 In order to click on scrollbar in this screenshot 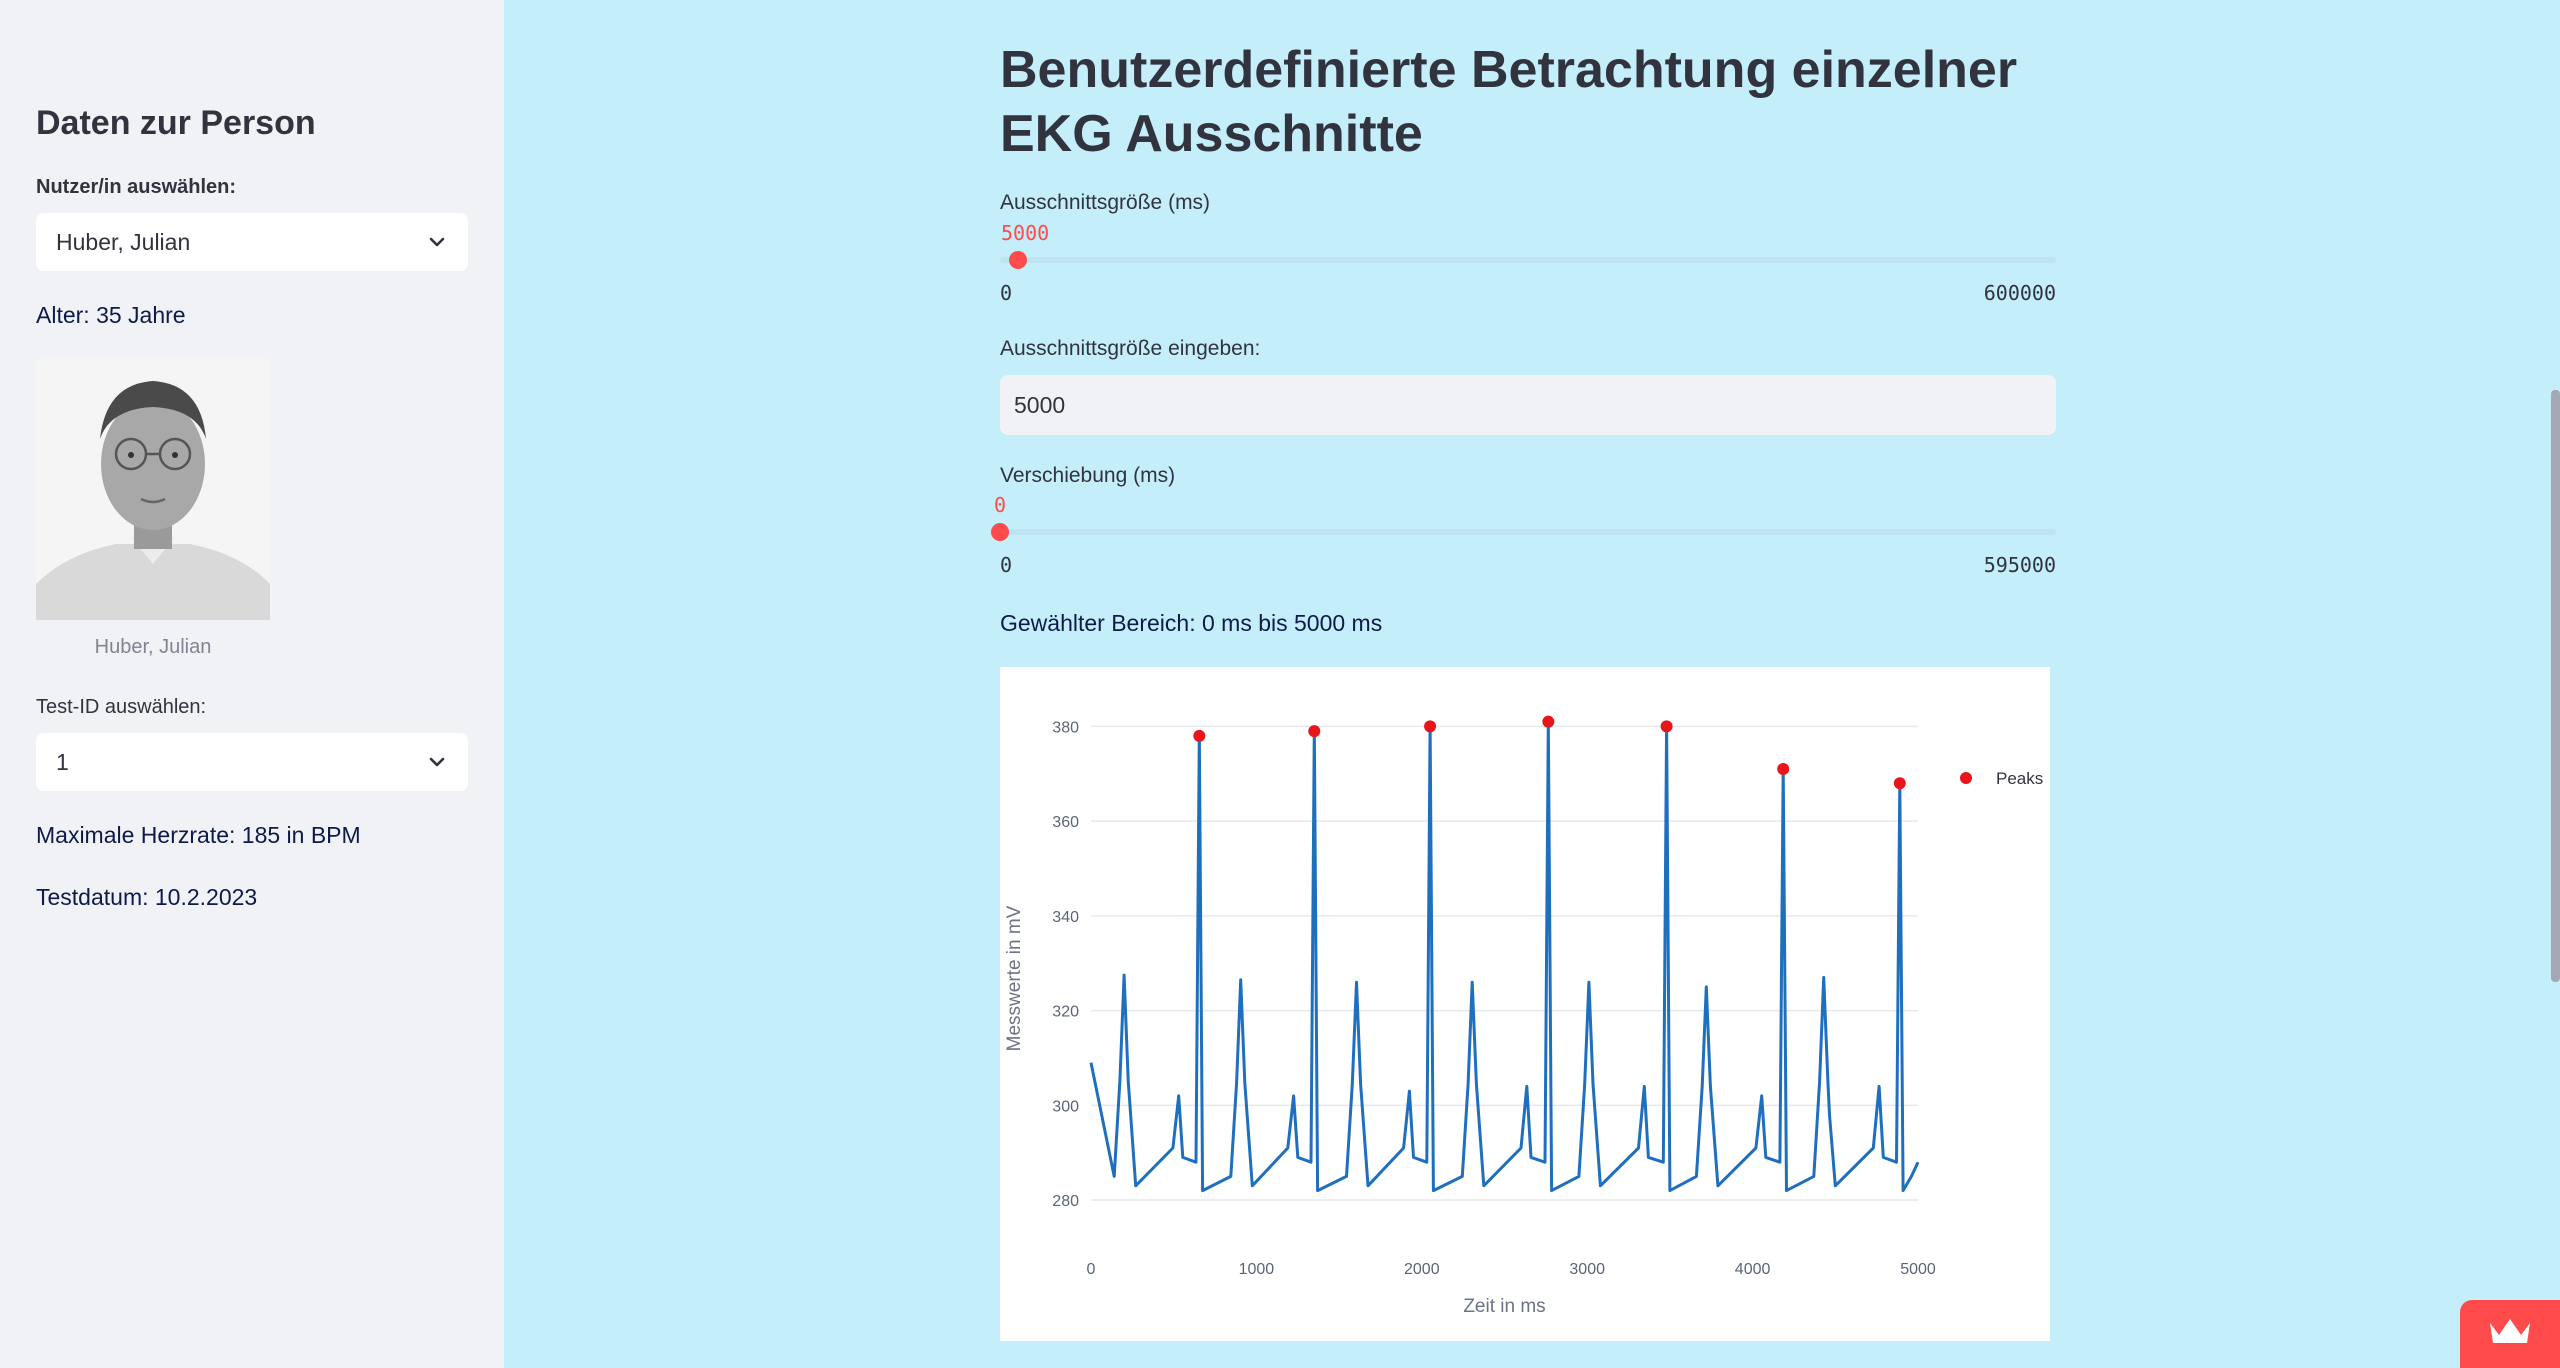, I will do `click(2555, 686)`.